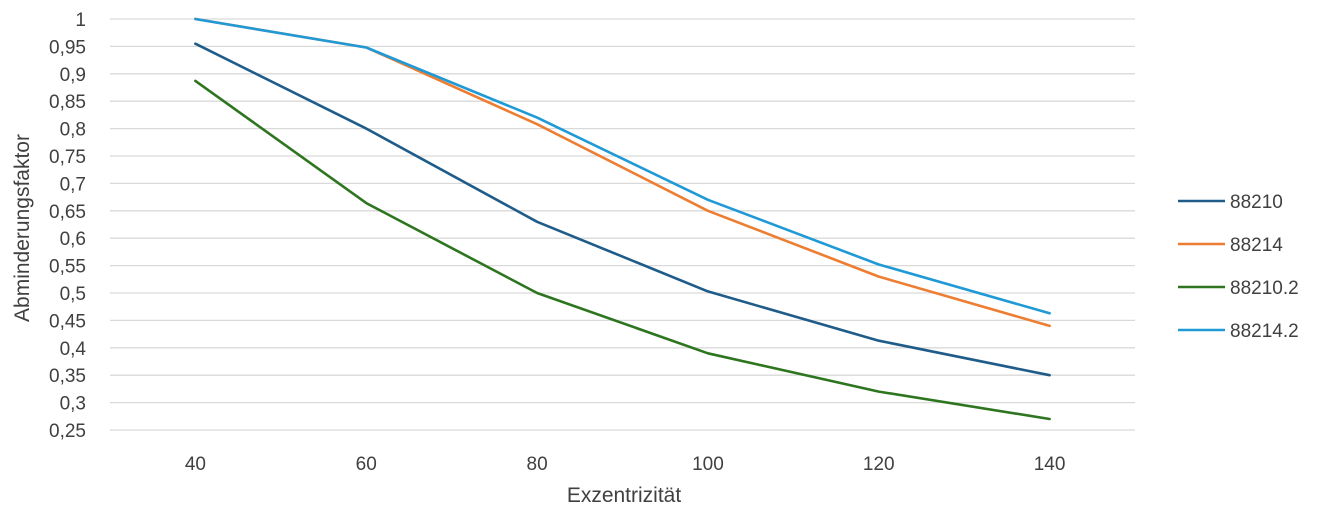 The height and width of the screenshot is (513, 1330). What do you see at coordinates (195, 464) in the screenshot?
I see `x-tick-label: 40` at bounding box center [195, 464].